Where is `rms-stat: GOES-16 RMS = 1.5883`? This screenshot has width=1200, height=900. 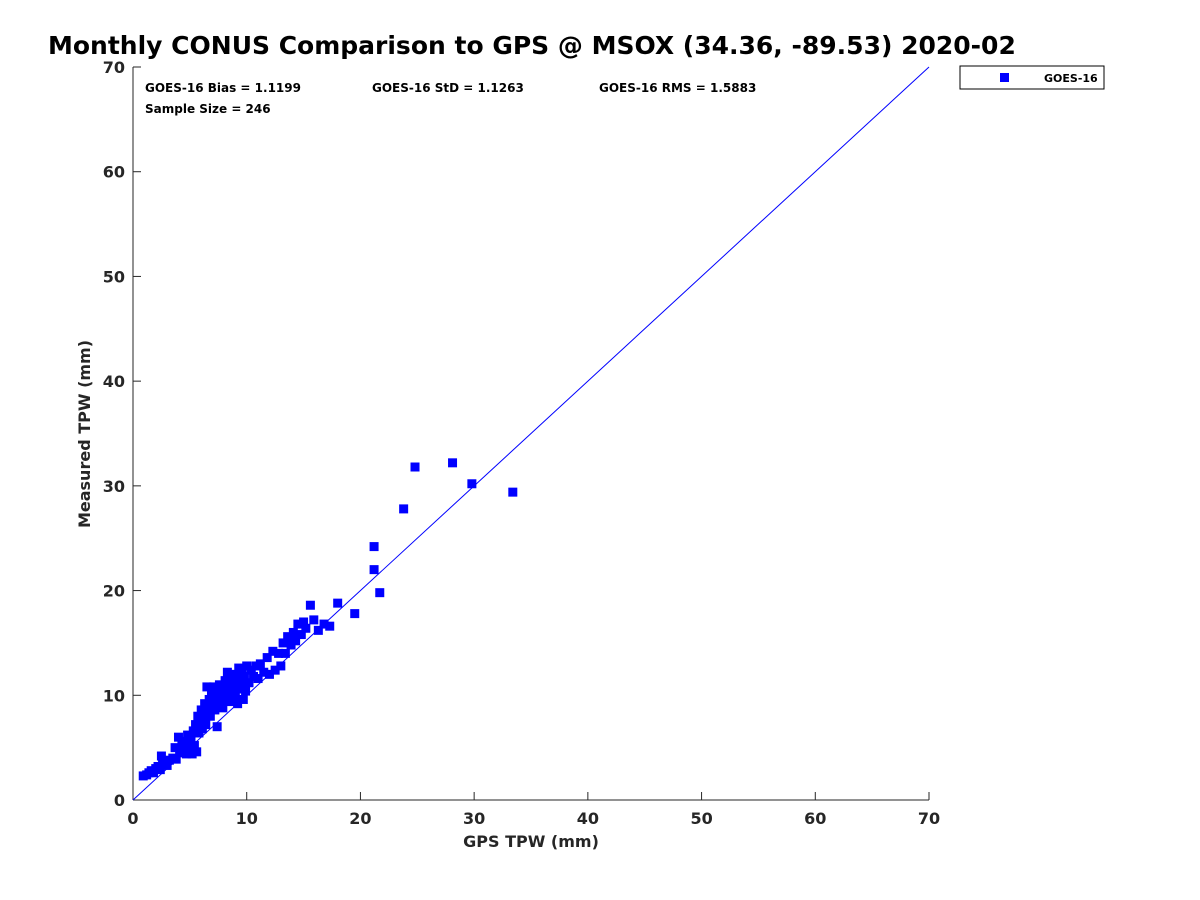 rms-stat: GOES-16 RMS = 1.5883 is located at coordinates (677, 88).